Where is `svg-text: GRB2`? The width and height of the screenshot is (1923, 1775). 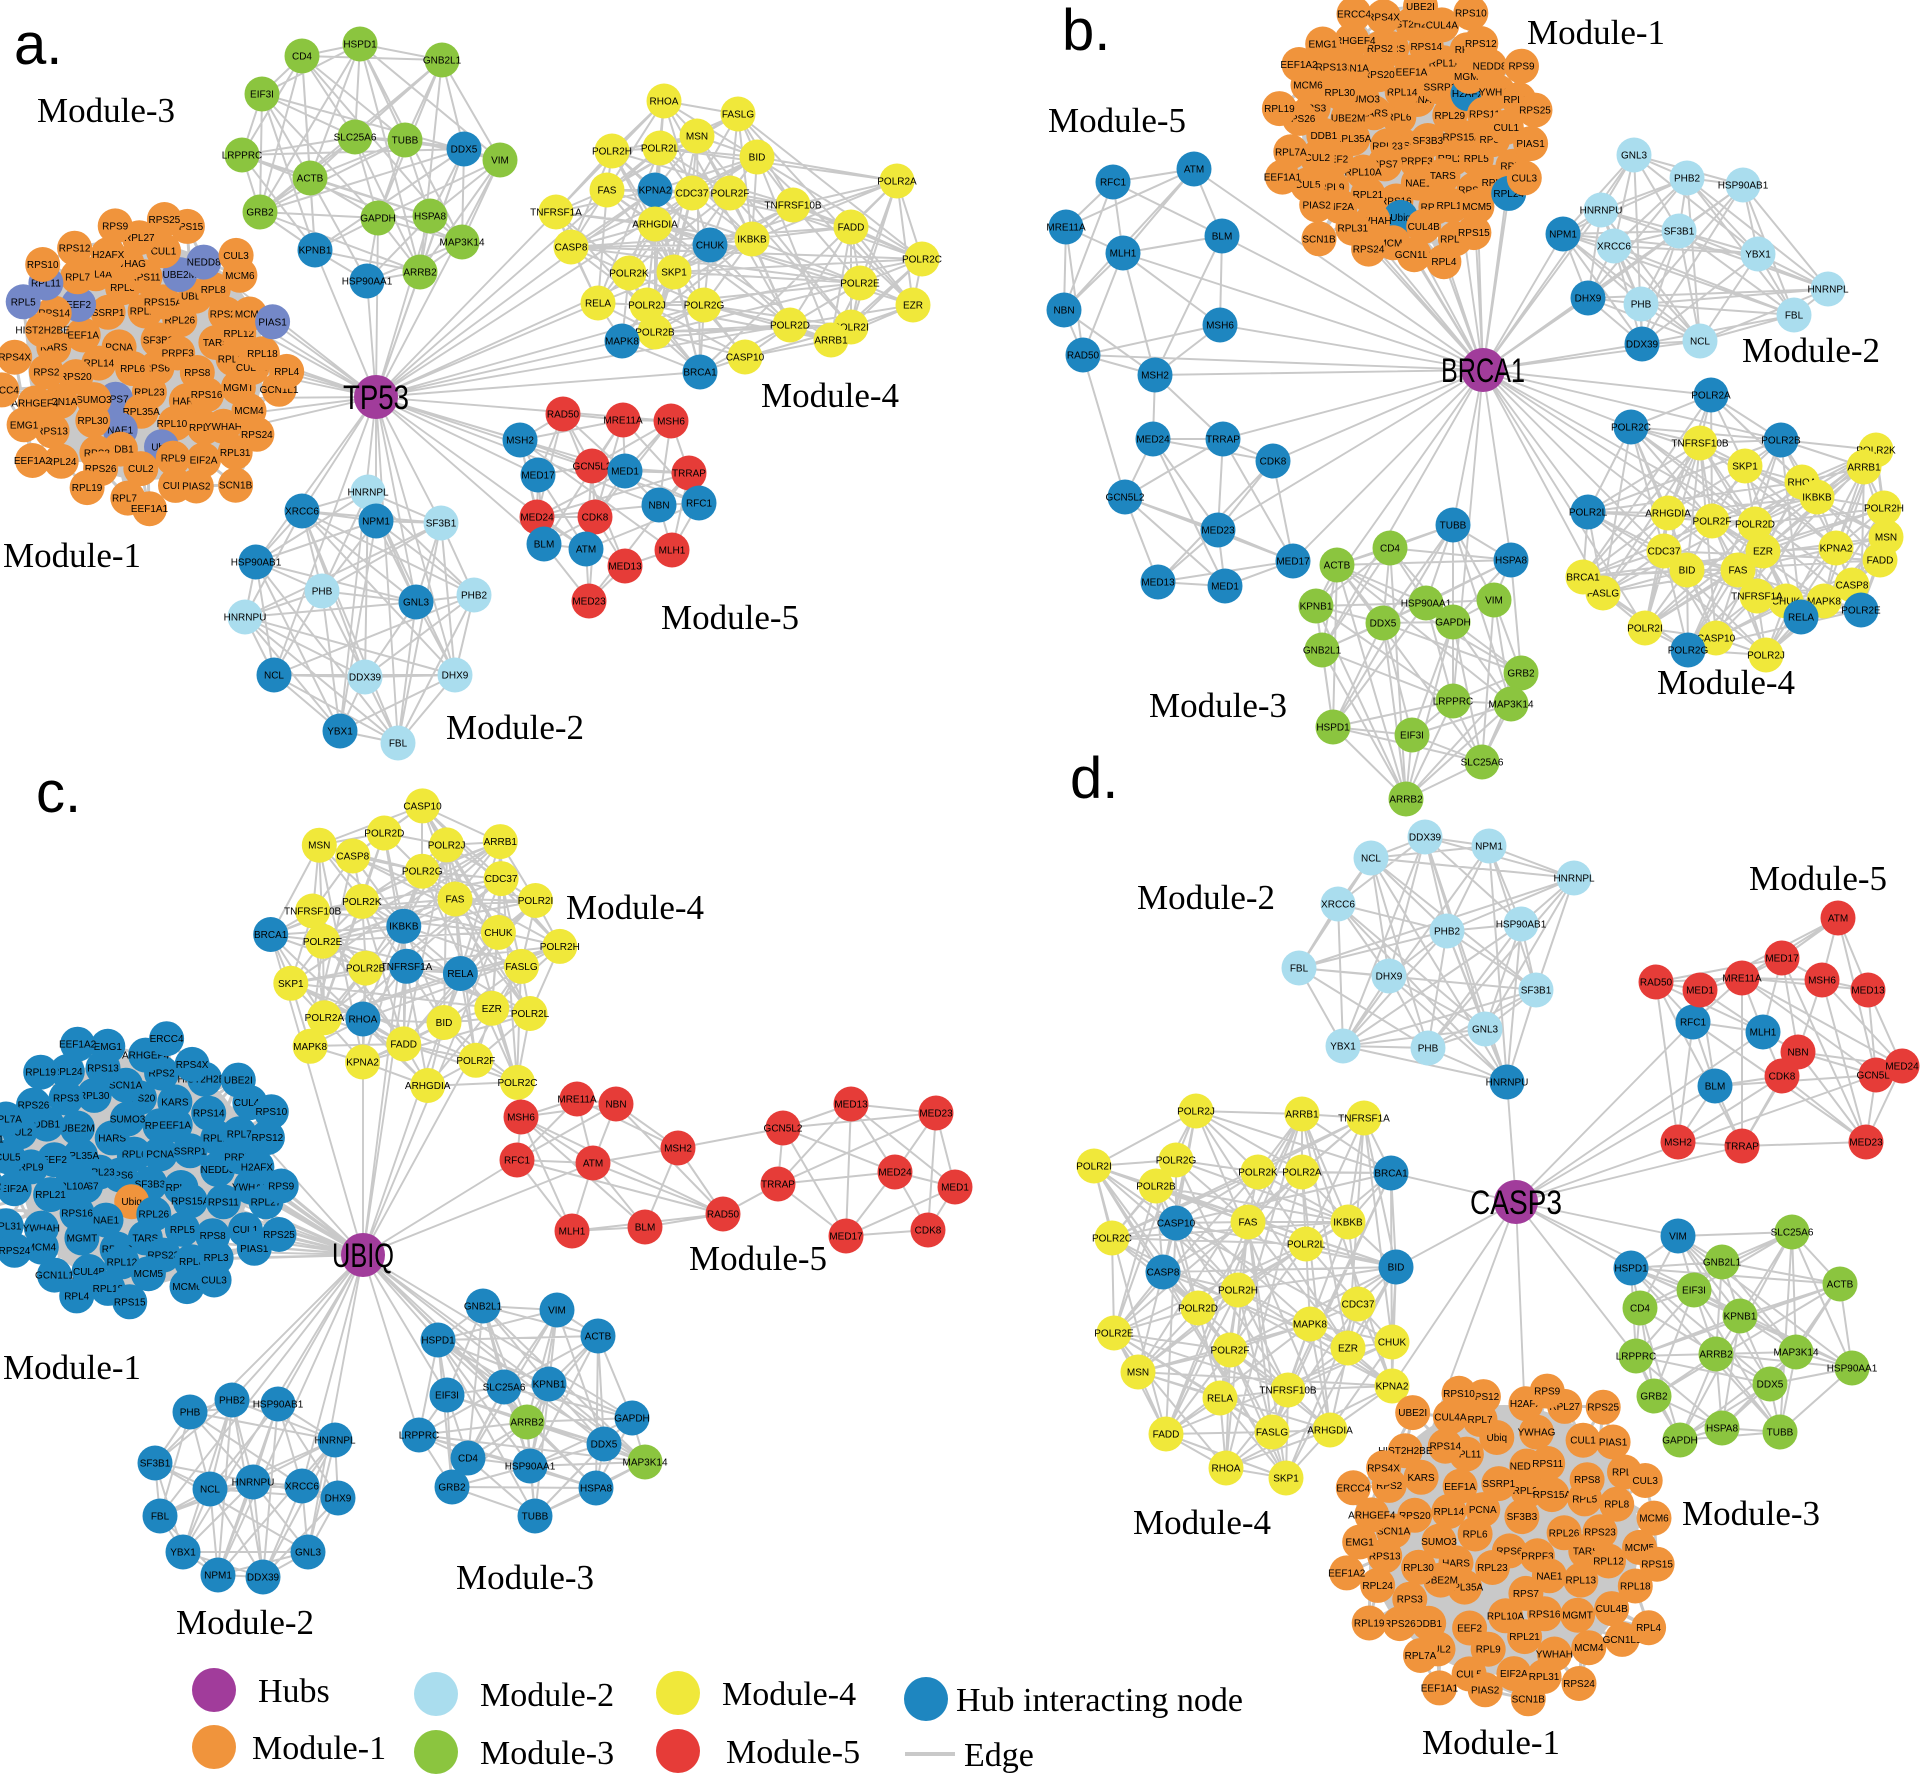
svg-text: GRB2 is located at coordinates (260, 213).